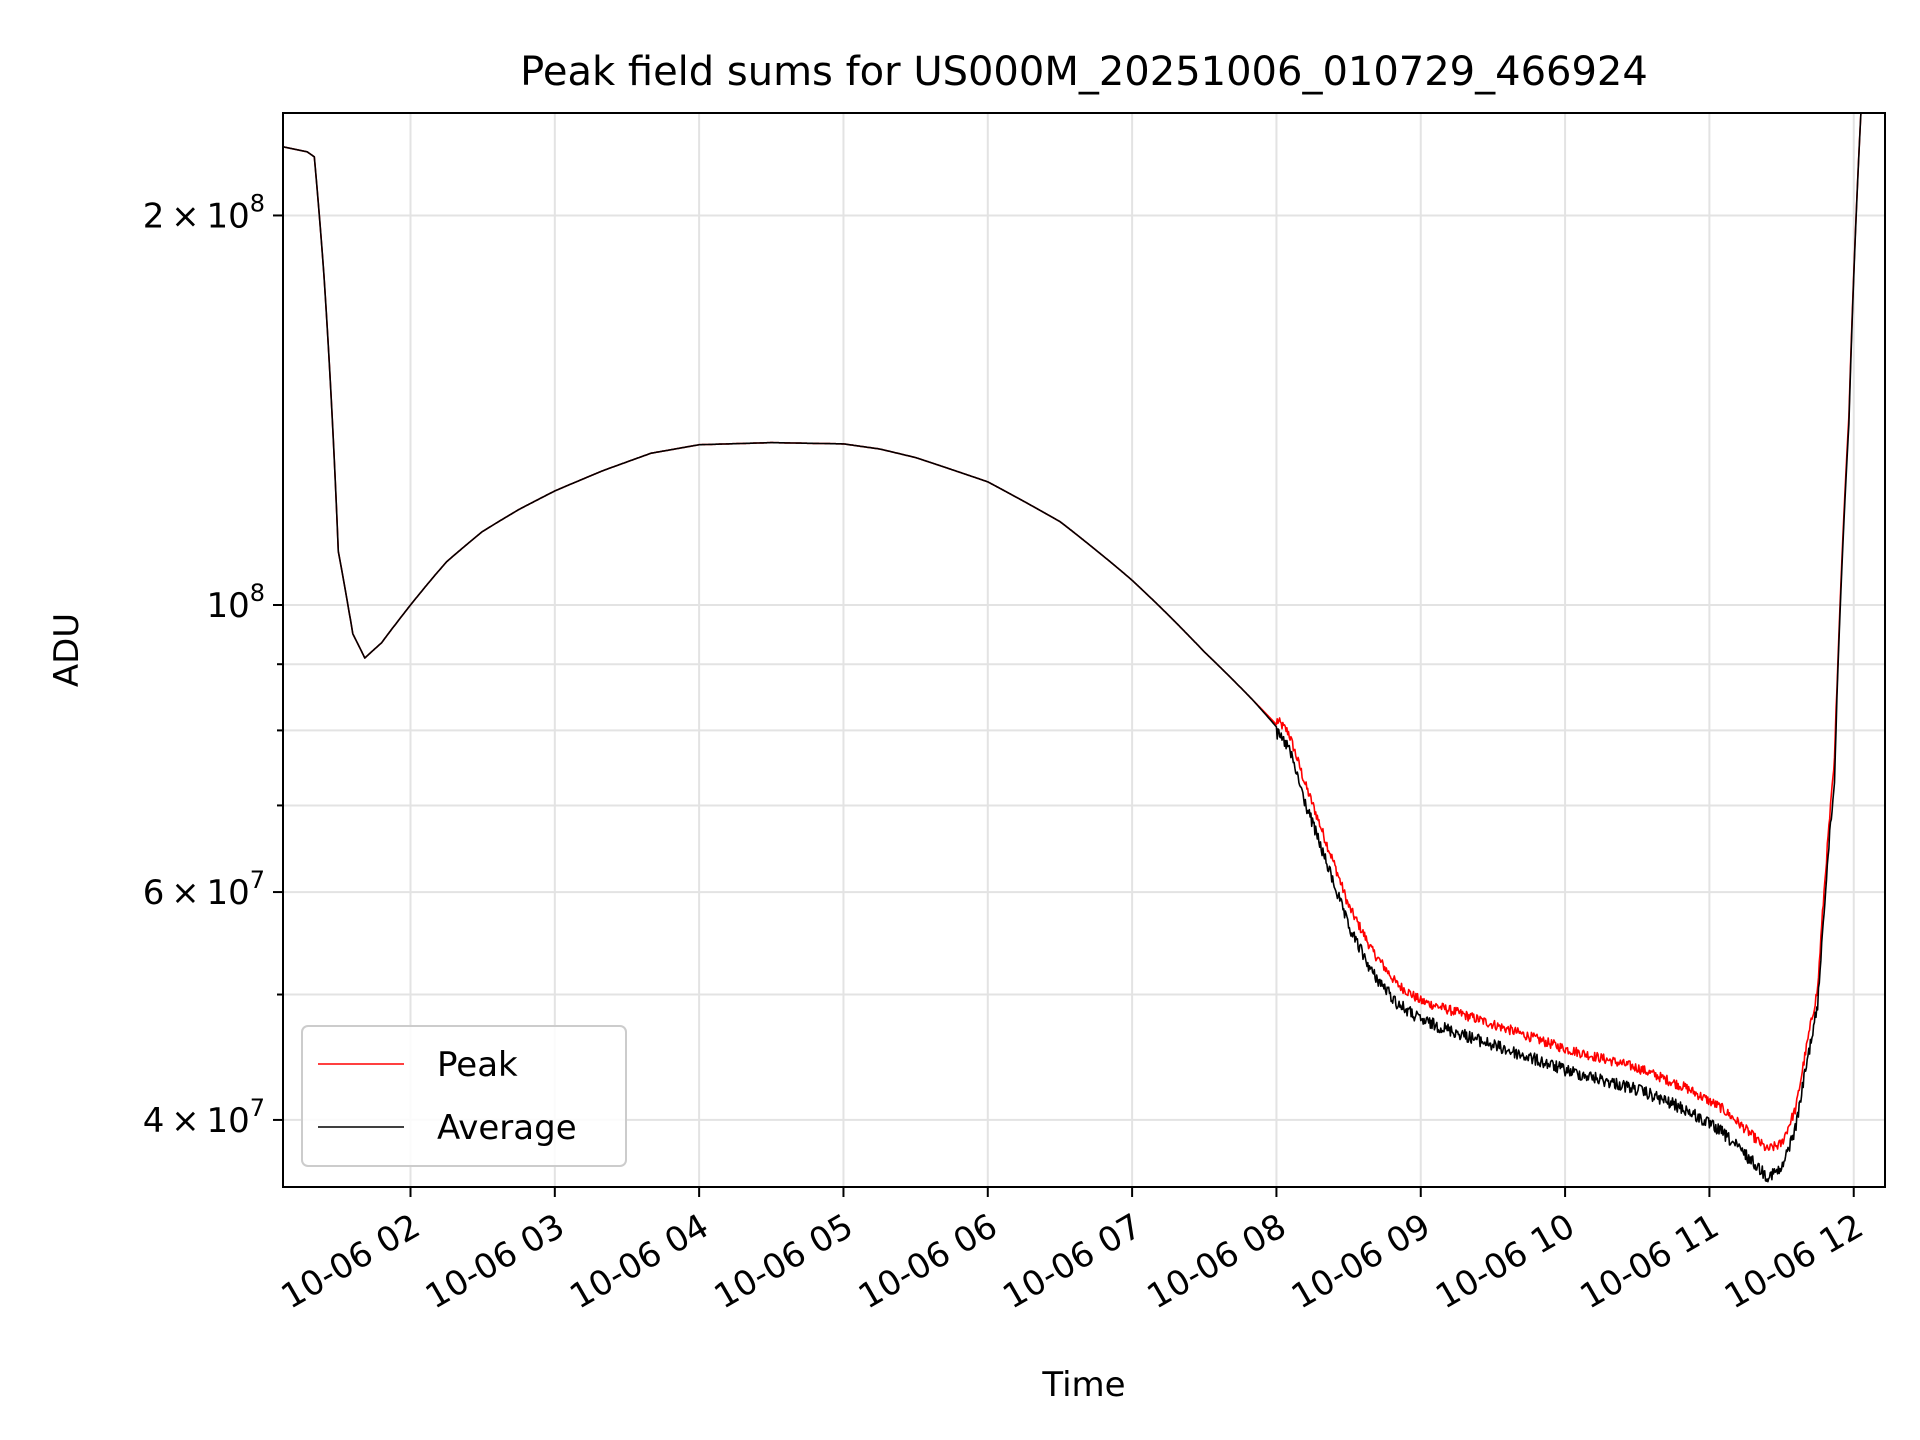 The height and width of the screenshot is (1440, 1920). What do you see at coordinates (204, 1117) in the screenshot?
I see `y-tick-label: 4 × 10⁷` at bounding box center [204, 1117].